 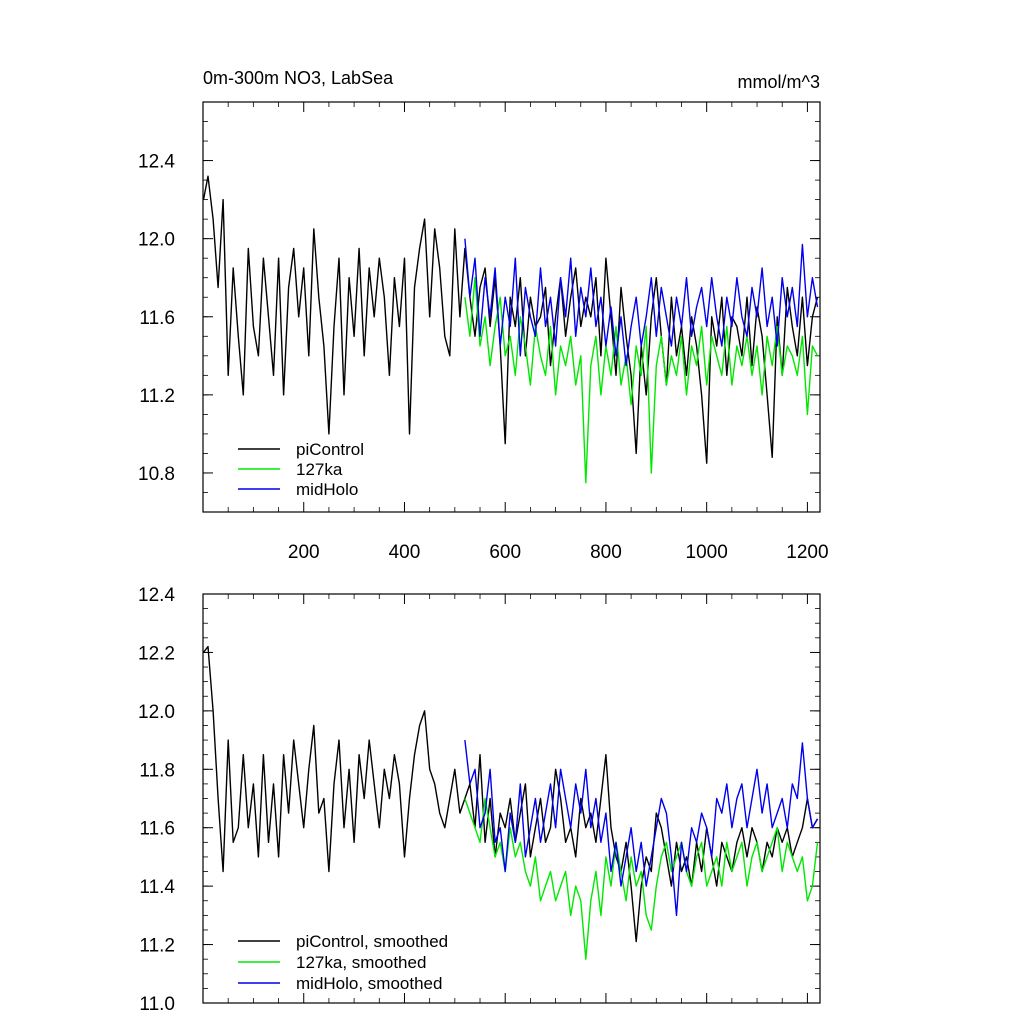 I want to click on units-label: mmol/m^3, so click(x=779, y=82).